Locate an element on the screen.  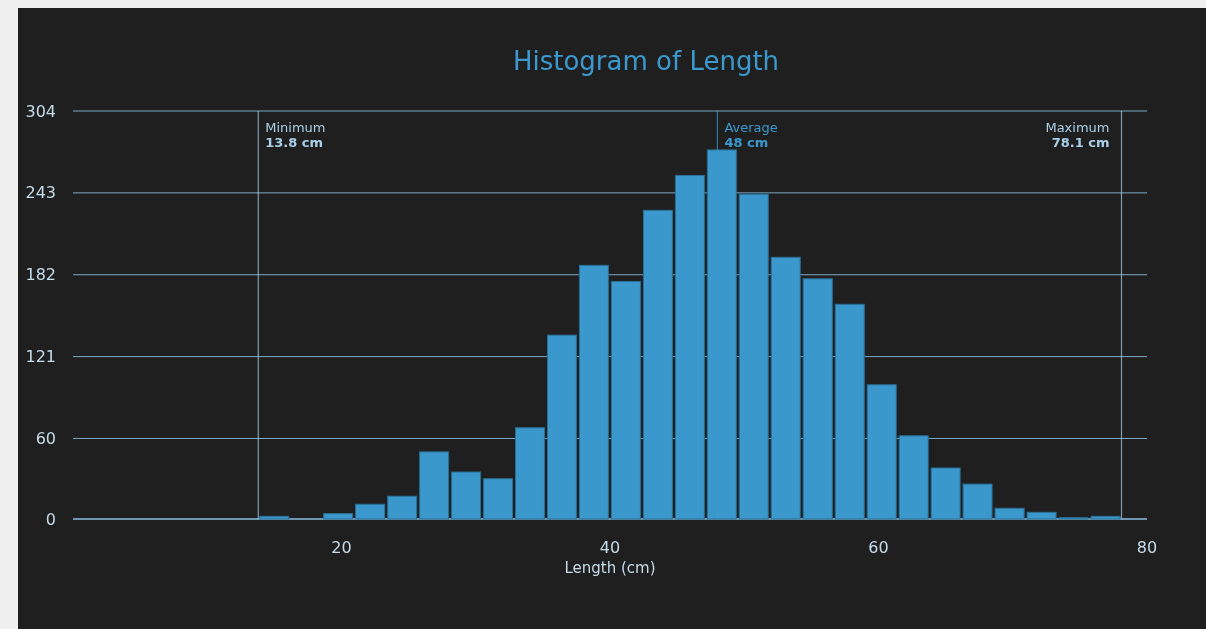
y-tick-label: 121 is located at coordinates (40, 357).